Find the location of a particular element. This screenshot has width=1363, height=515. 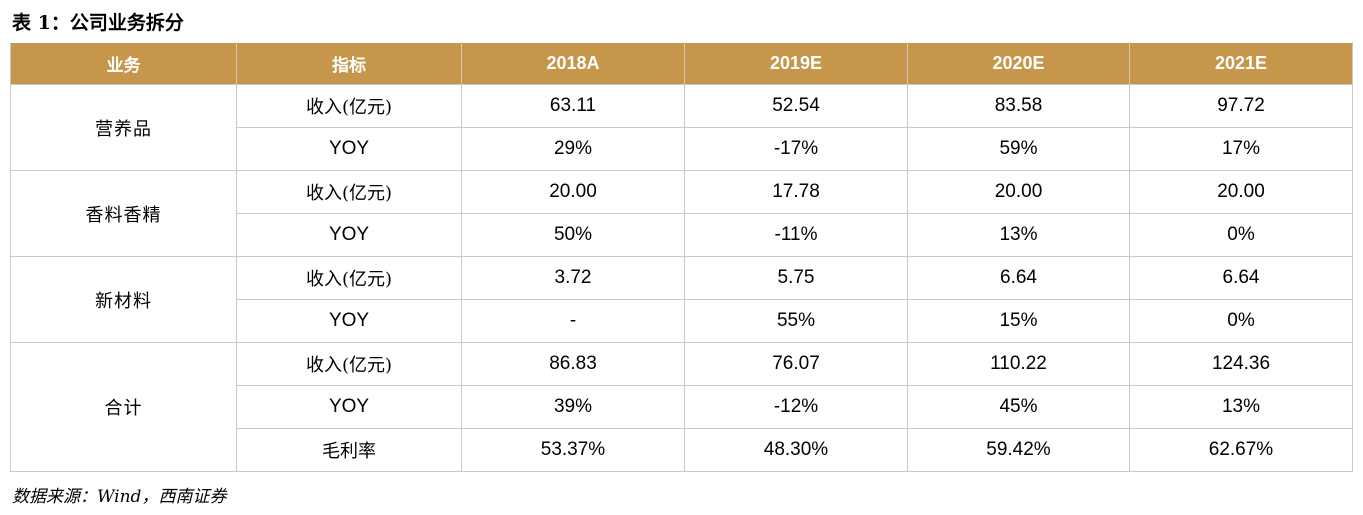

value-cell: 59% is located at coordinates (1018, 149).